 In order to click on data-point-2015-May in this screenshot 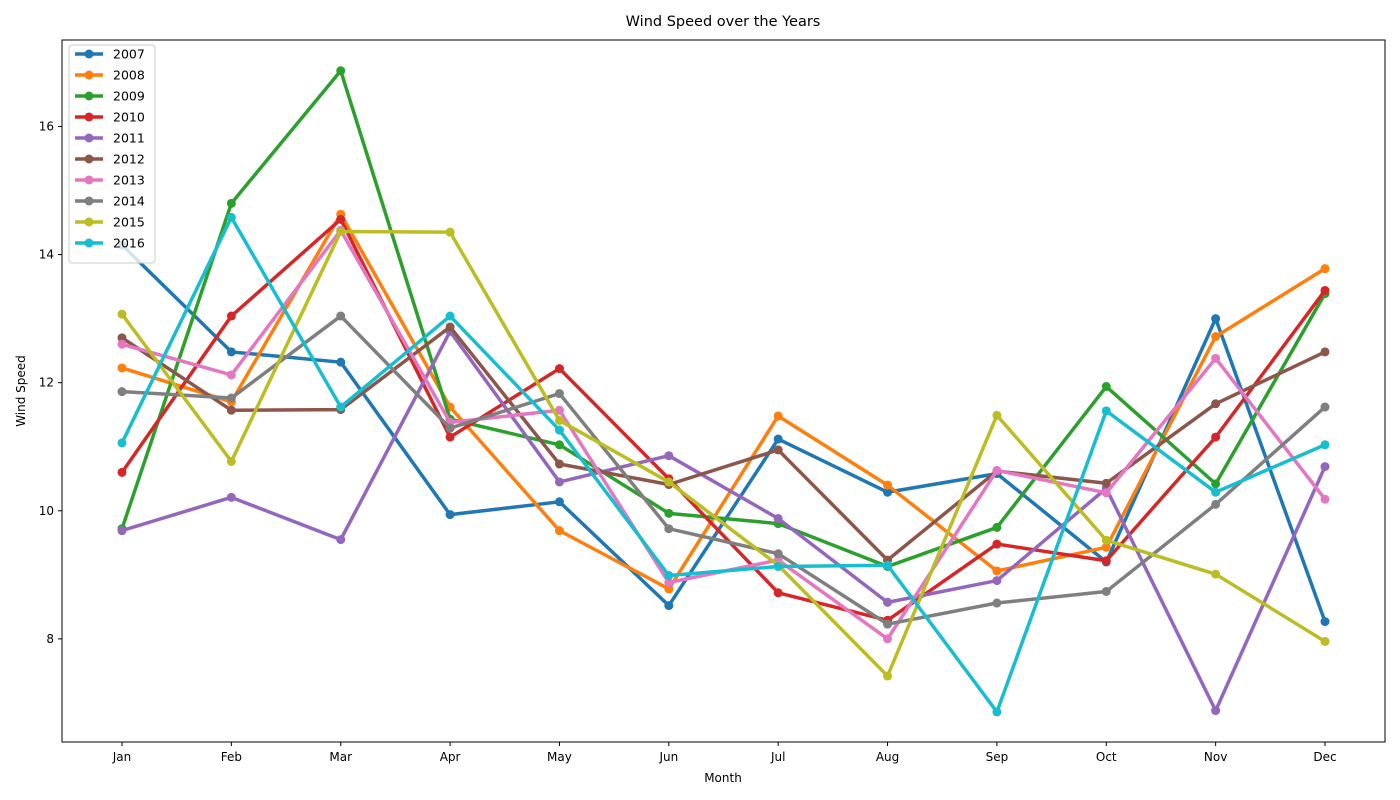, I will do `click(559, 420)`.